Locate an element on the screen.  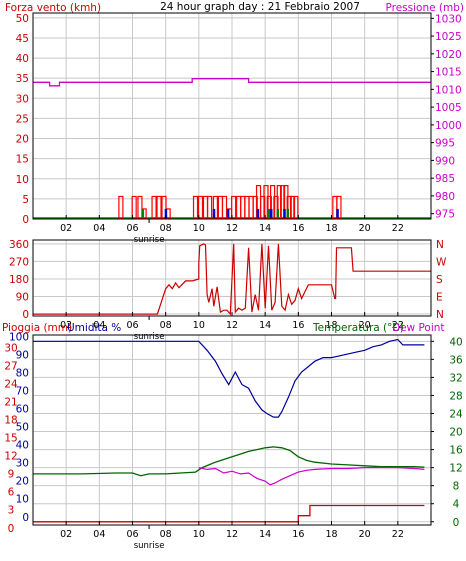
rain-tick-label: 15 is located at coordinates (10, 439).